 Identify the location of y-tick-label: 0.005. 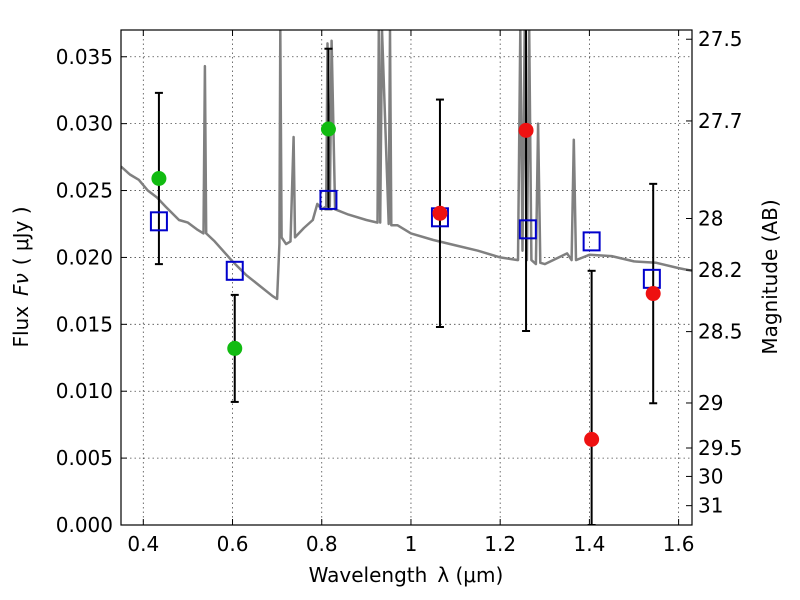
(84, 458).